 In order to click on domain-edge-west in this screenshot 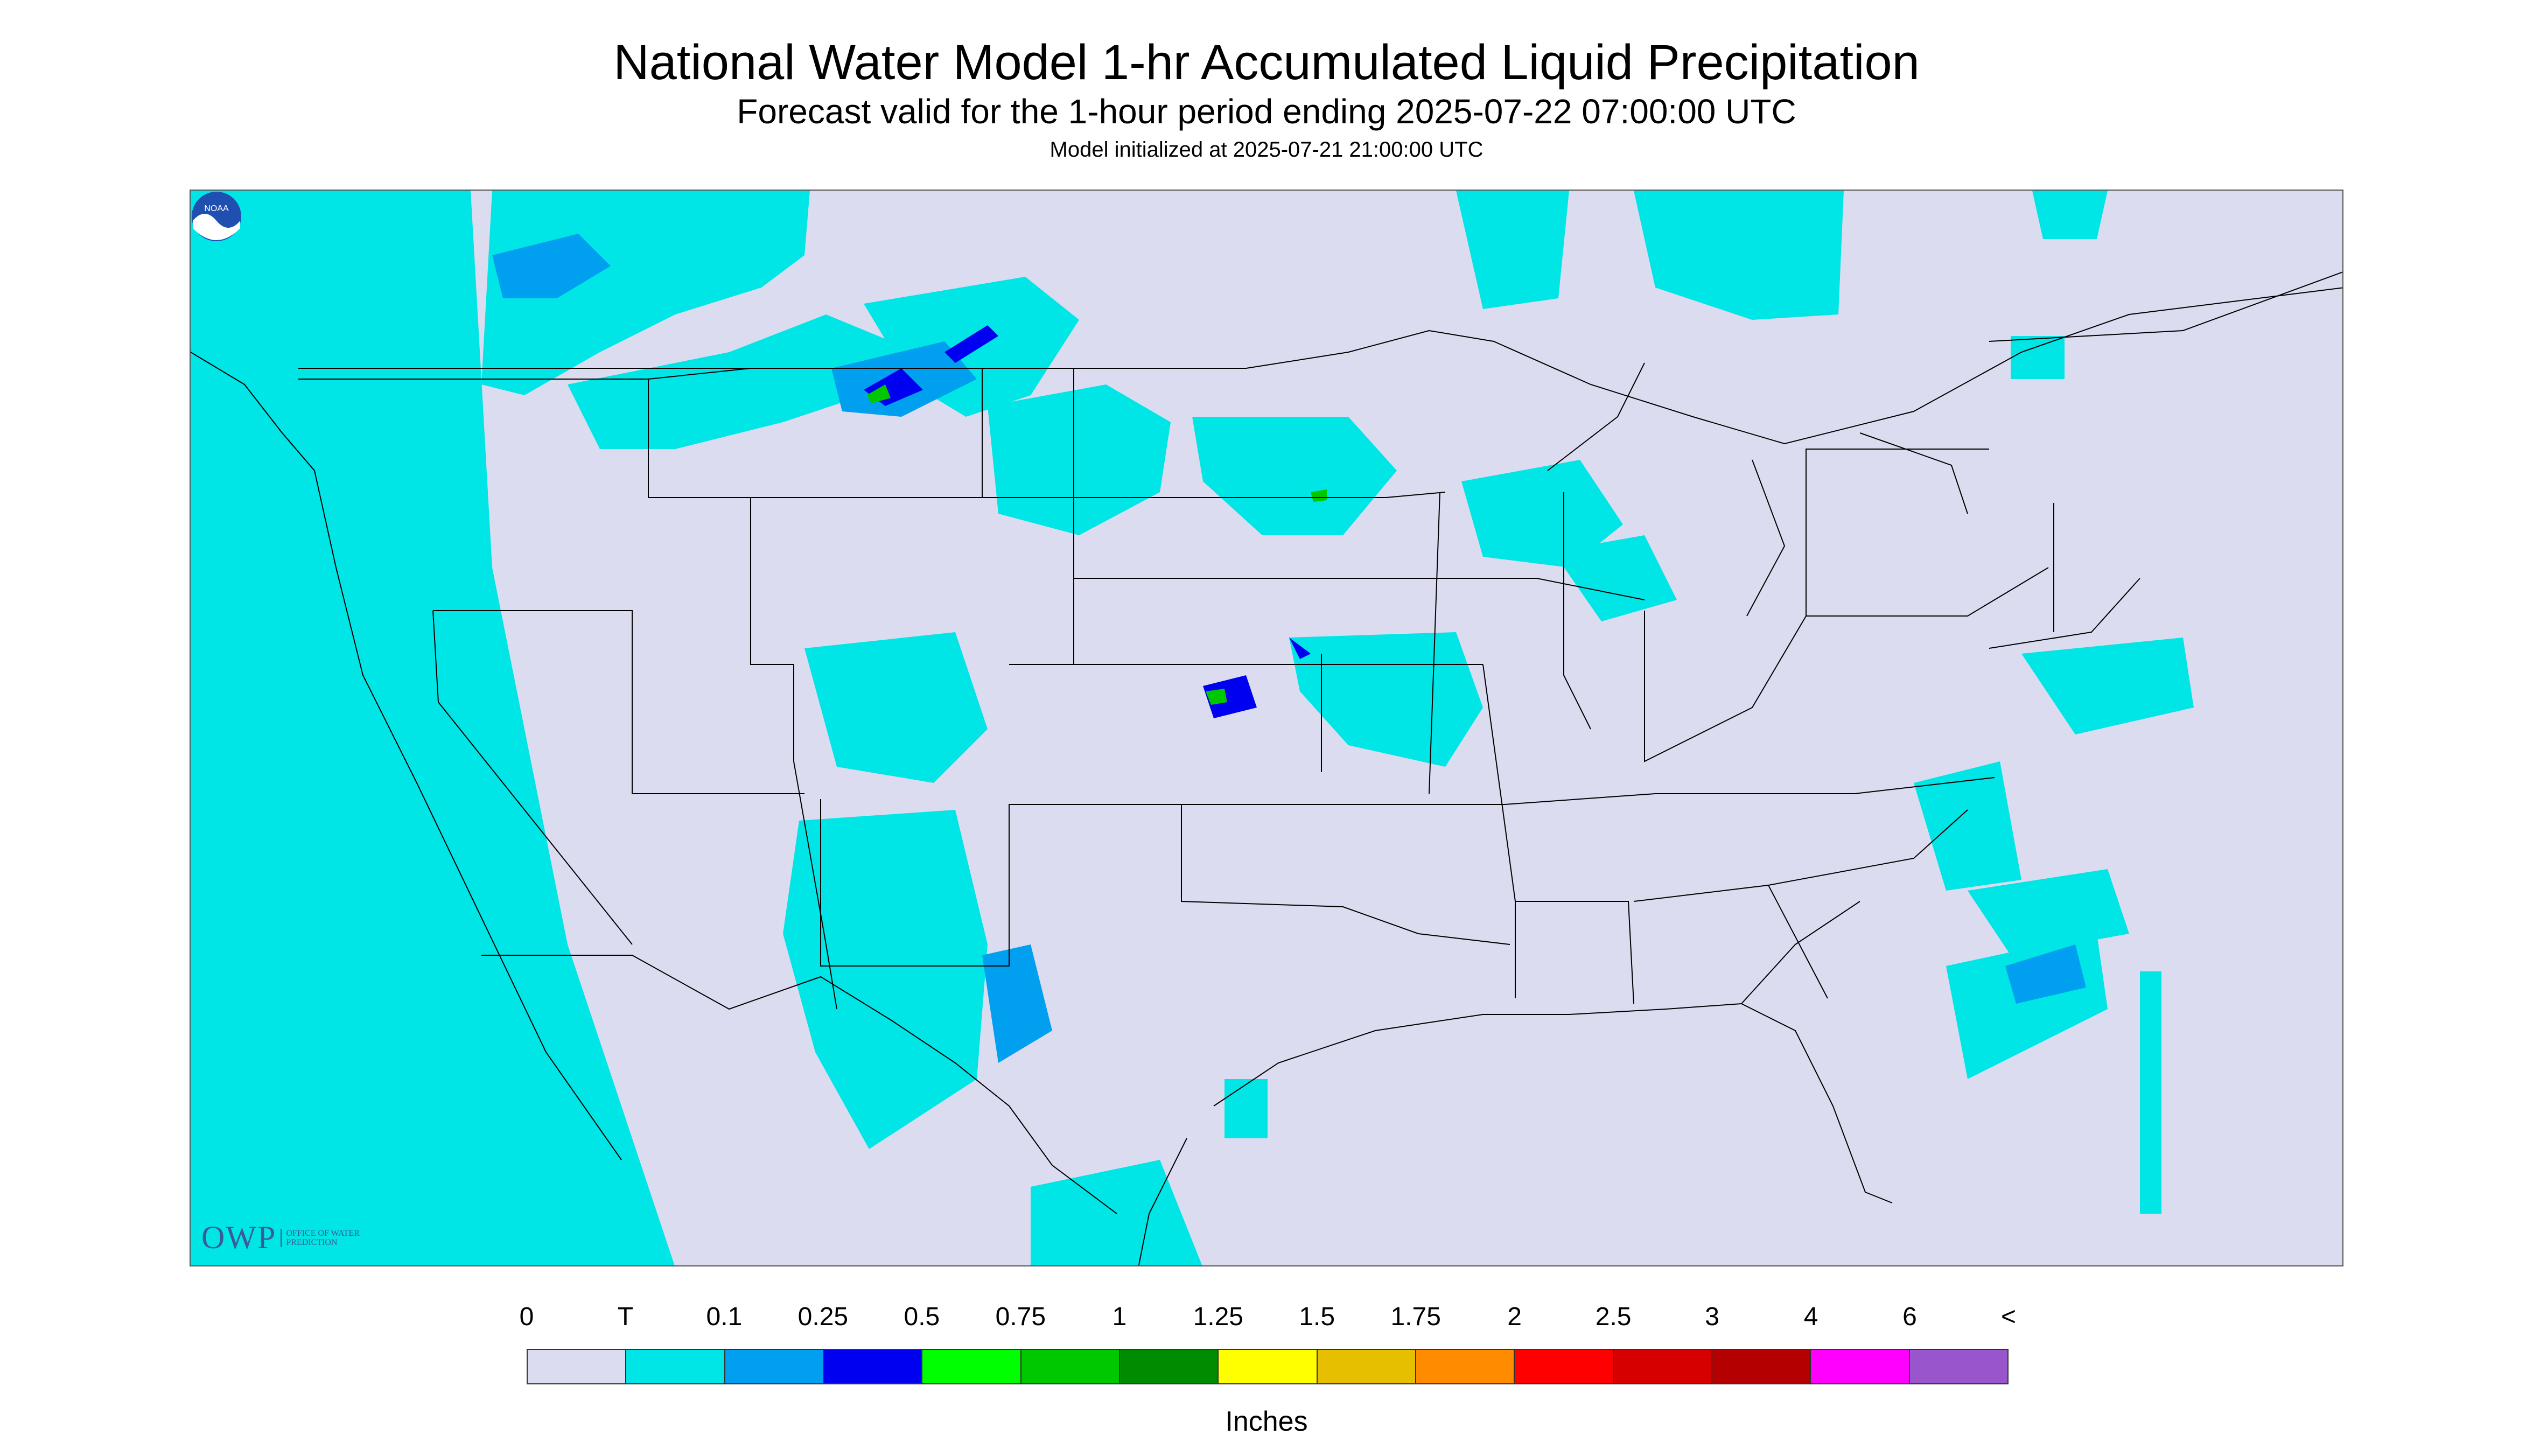, I will do `click(433, 728)`.